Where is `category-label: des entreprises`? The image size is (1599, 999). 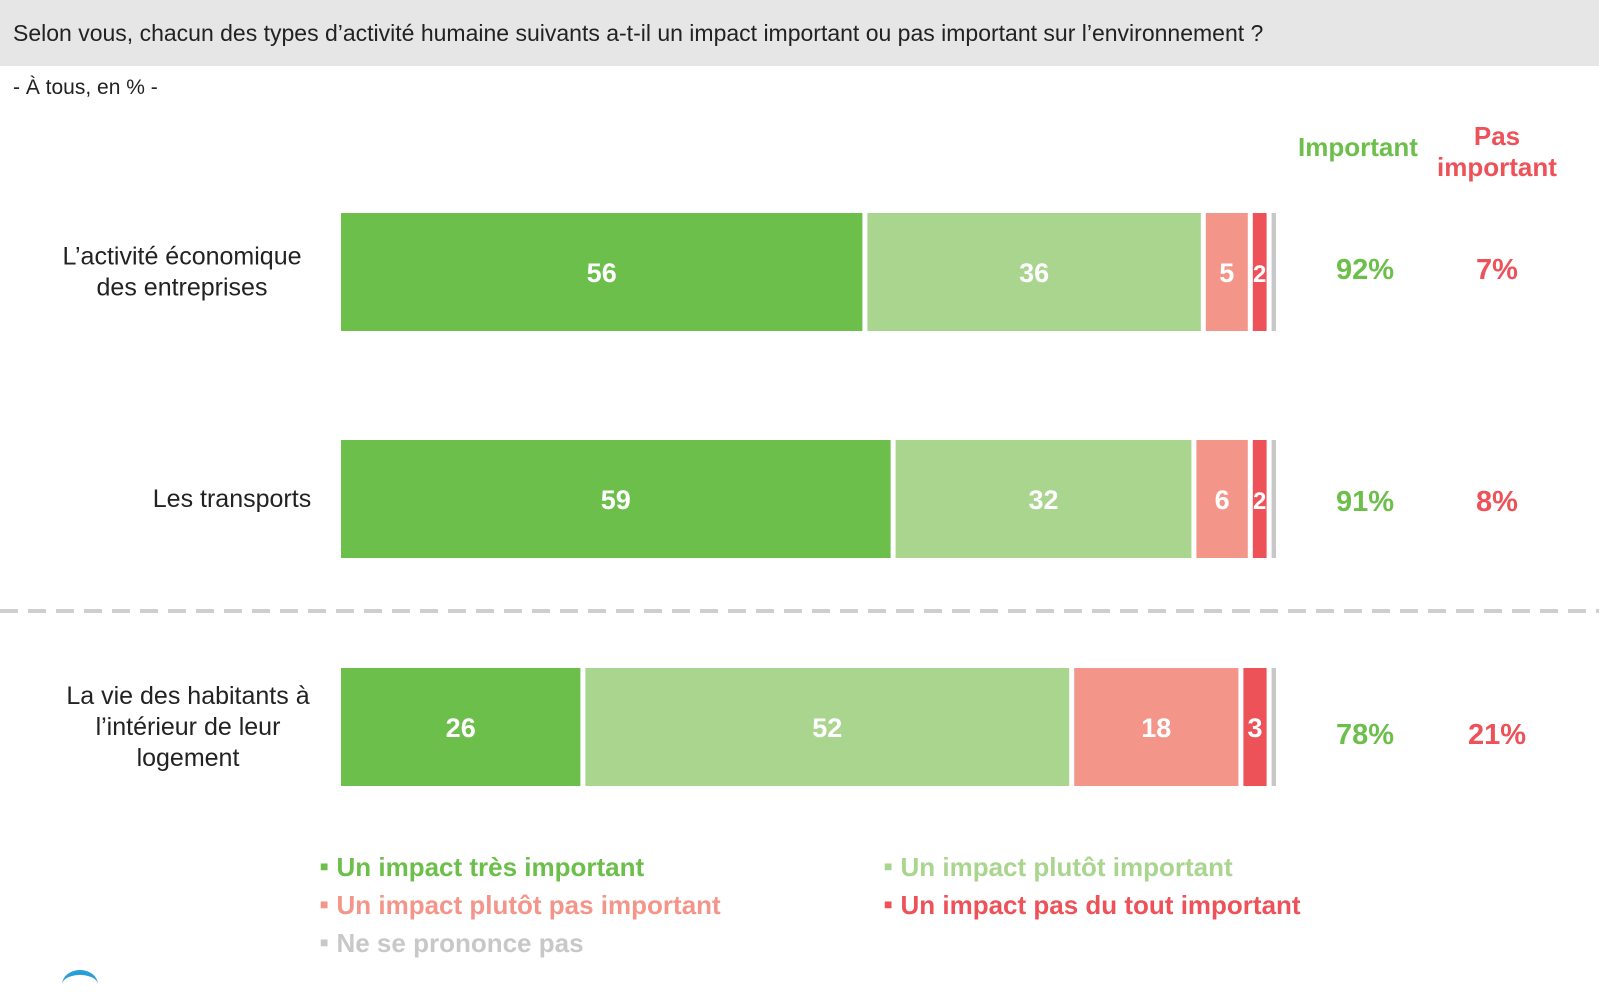
category-label: des entreprises is located at coordinates (182, 288).